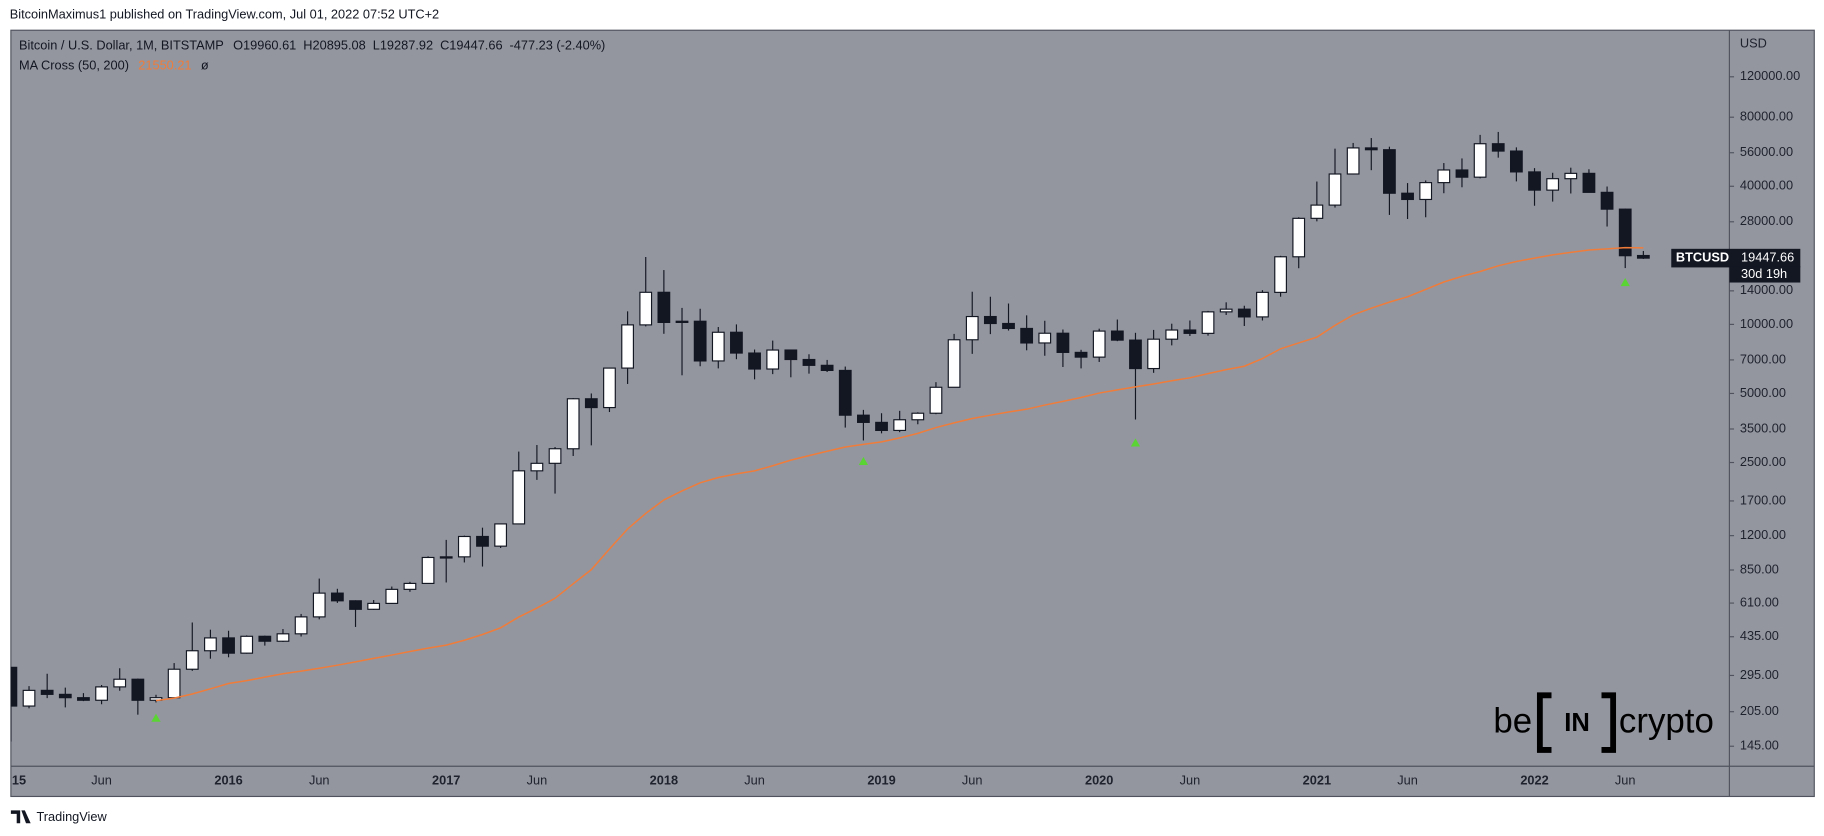 This screenshot has width=1824, height=836. I want to click on legend-ma-suffix: ø, so click(205, 65).